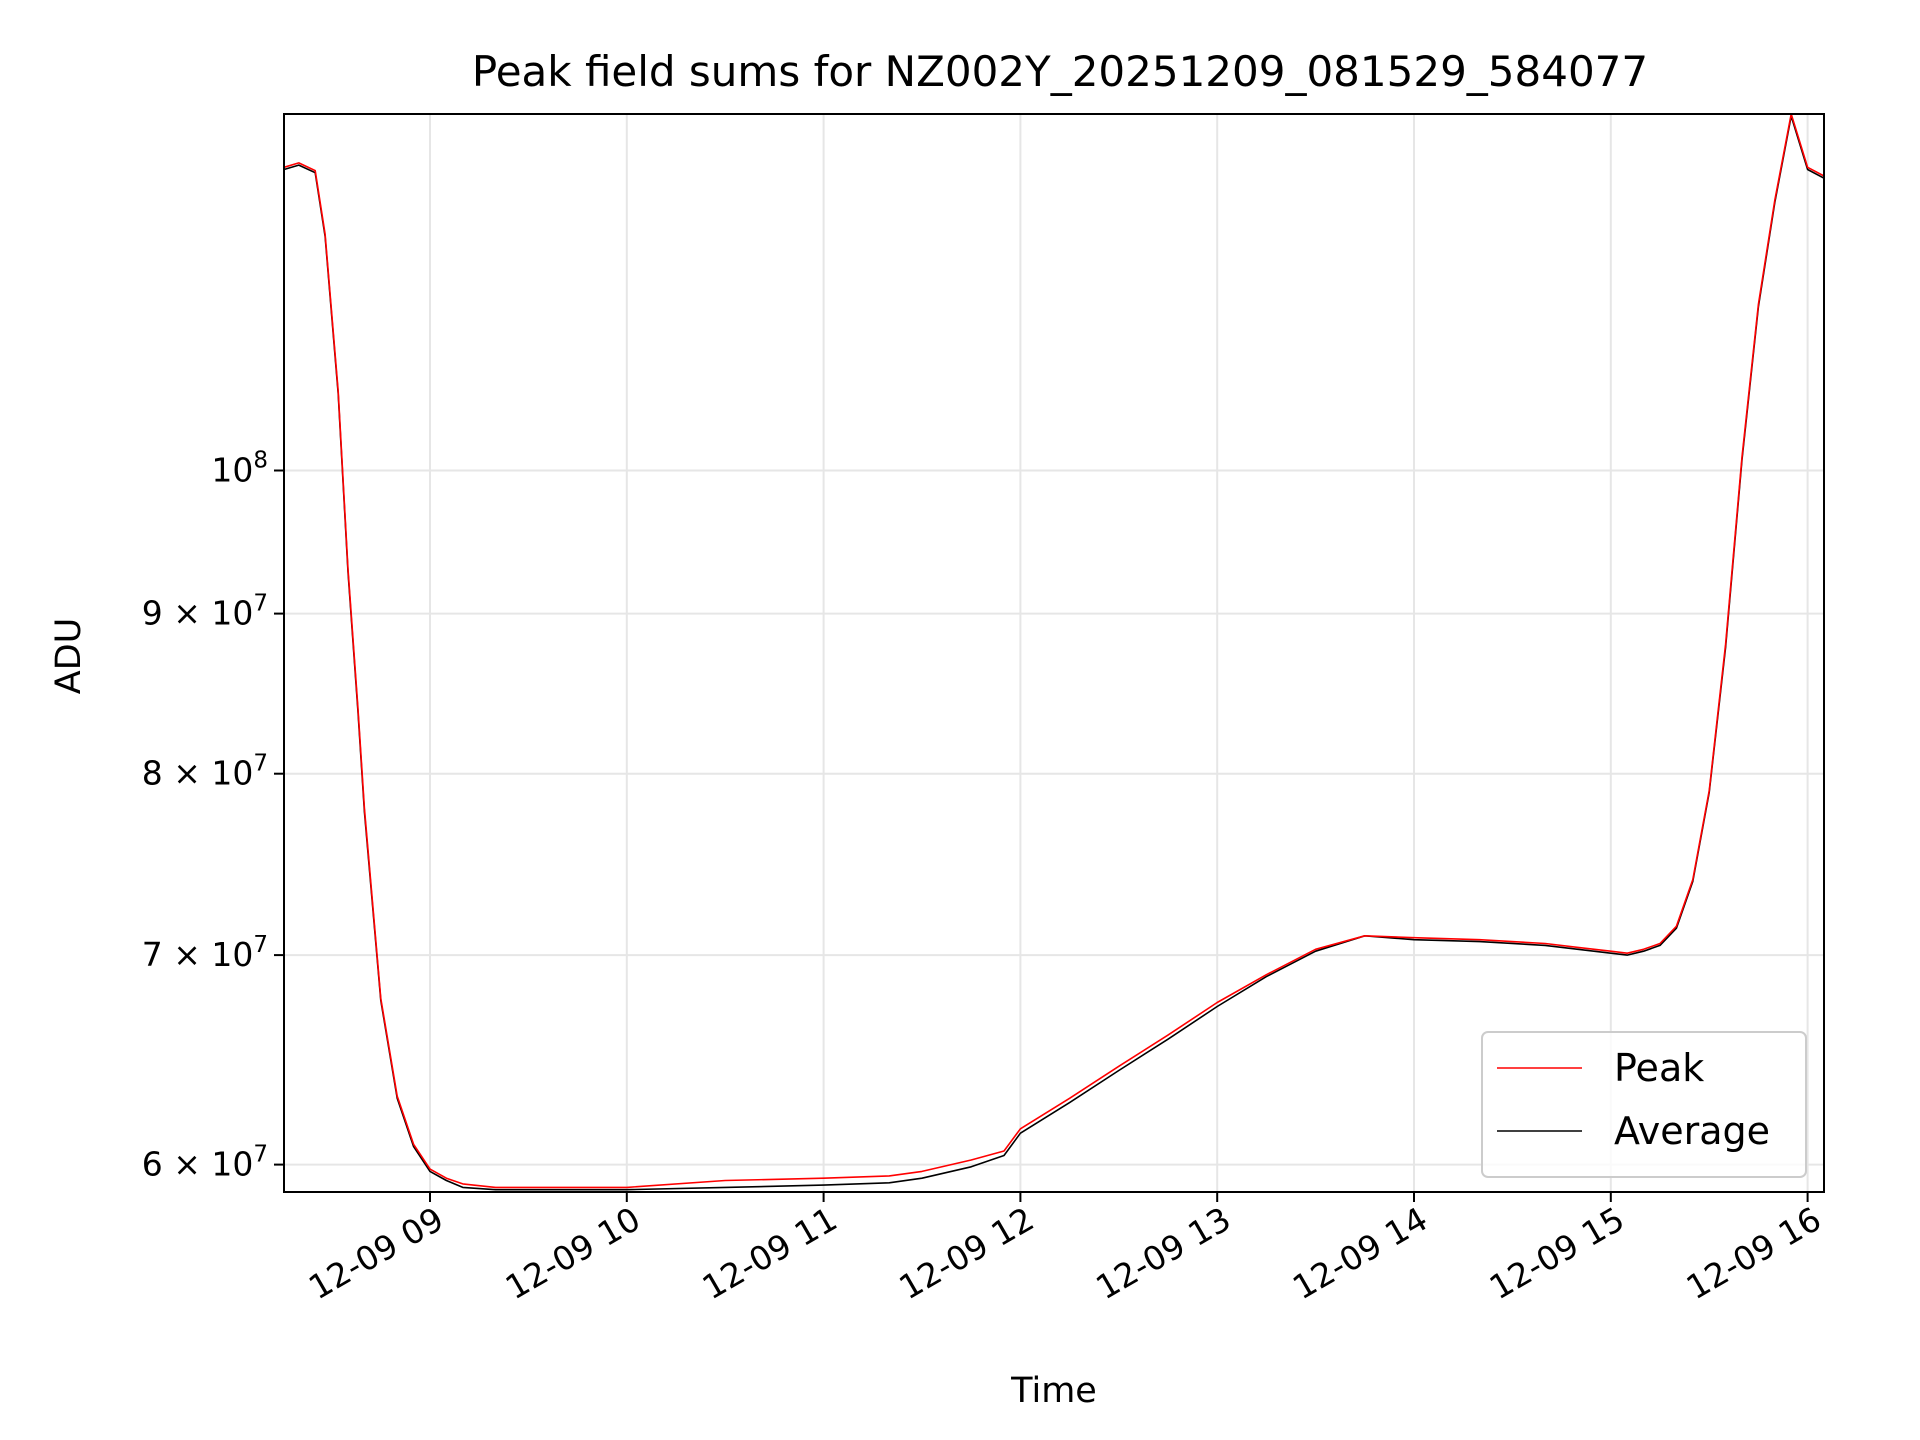 The width and height of the screenshot is (1920, 1440). Describe the element at coordinates (69, 656) in the screenshot. I see `y-axis-label: ADU` at that location.